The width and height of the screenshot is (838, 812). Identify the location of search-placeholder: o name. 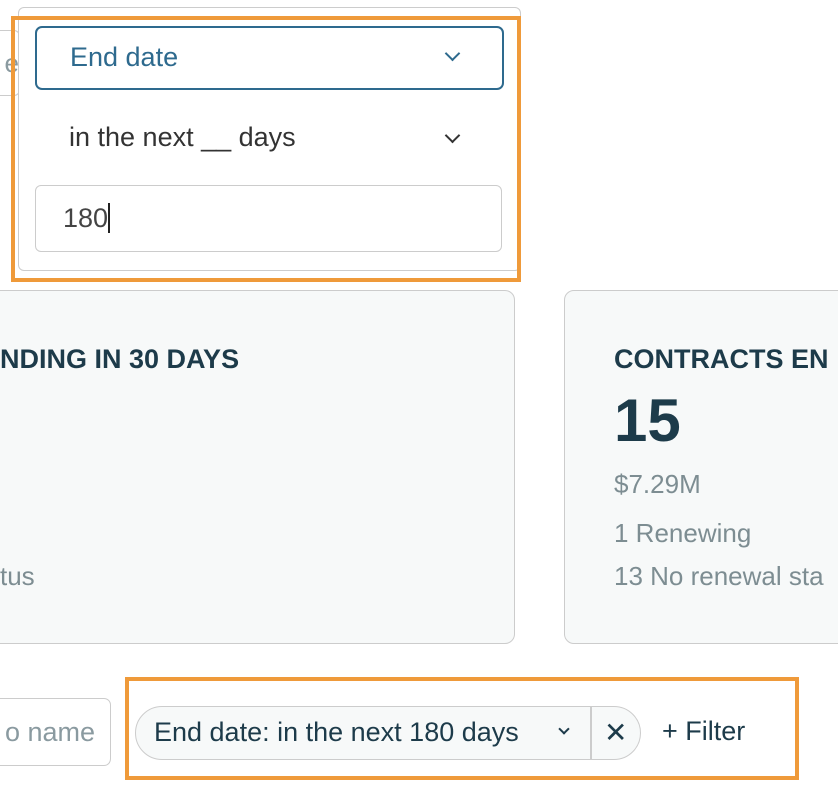
(50, 732).